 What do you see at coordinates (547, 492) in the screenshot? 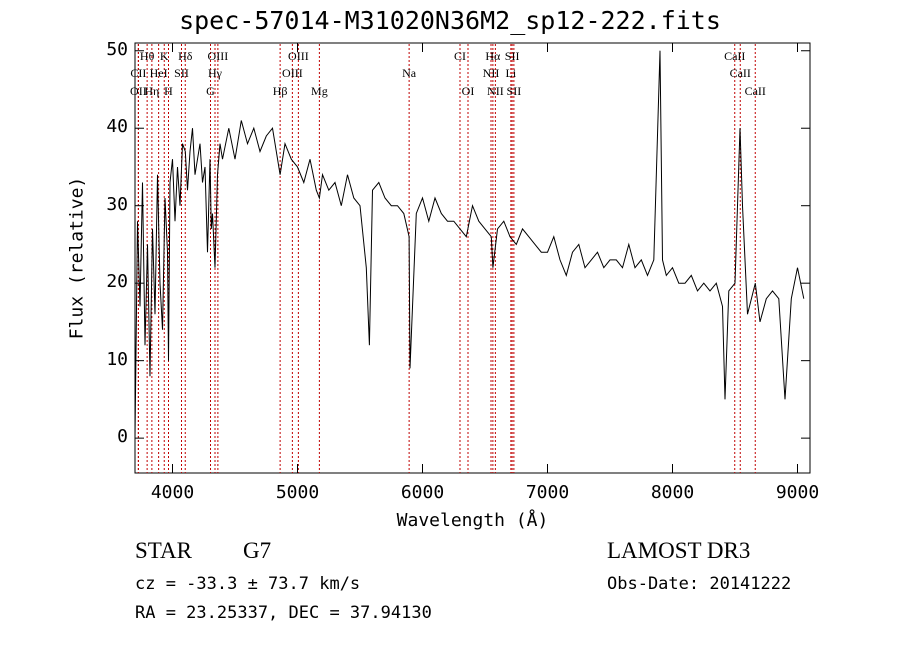
I see `x-tick-label: 7000` at bounding box center [547, 492].